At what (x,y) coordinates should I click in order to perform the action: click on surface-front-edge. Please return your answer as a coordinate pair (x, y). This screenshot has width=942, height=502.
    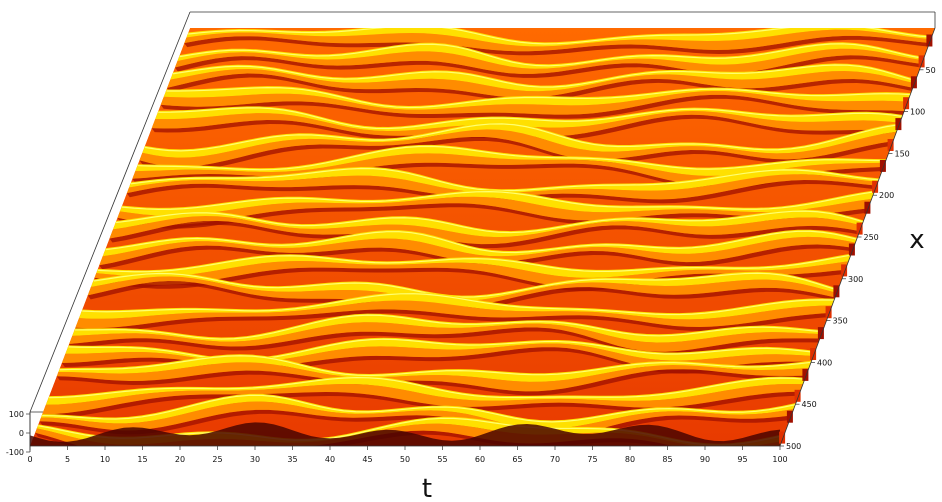
    Looking at the image, I should click on (405, 434).